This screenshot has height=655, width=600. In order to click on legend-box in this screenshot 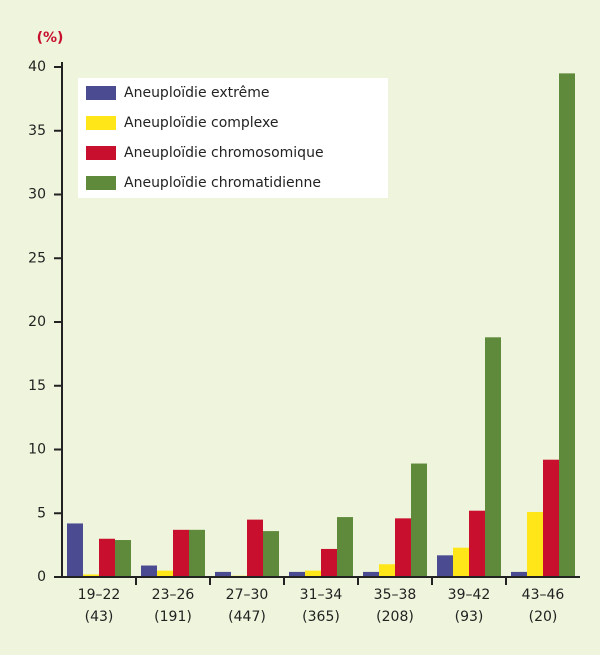, I will do `click(233, 138)`.